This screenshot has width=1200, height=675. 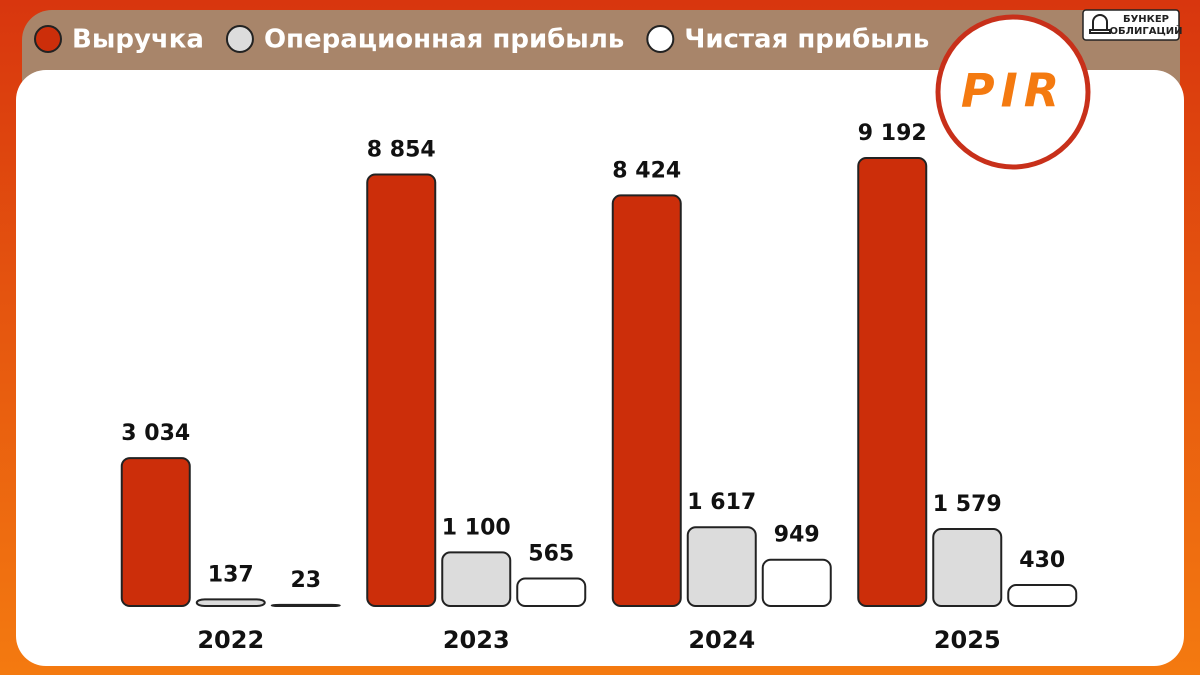 I want to click on logo-circle, so click(x=1013, y=92).